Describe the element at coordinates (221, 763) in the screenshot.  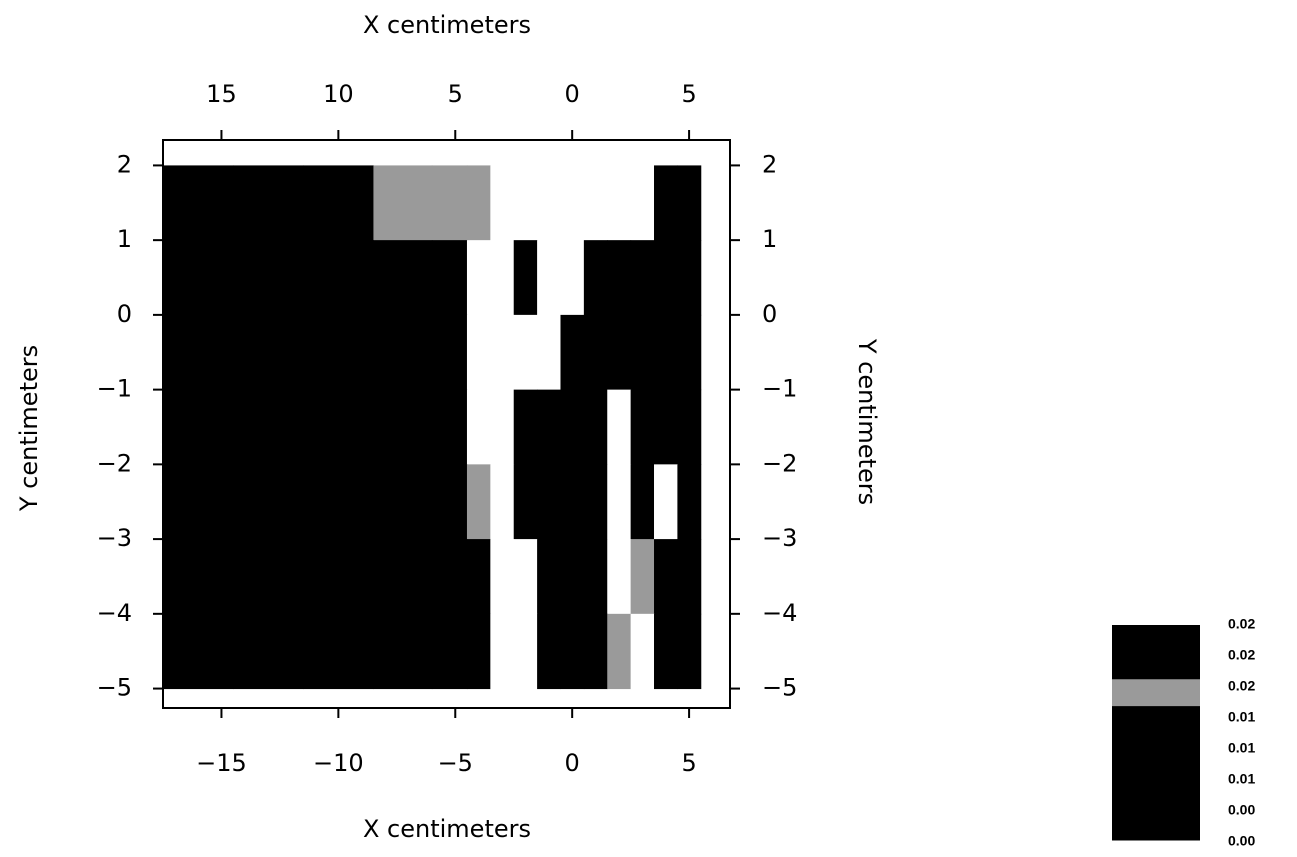
I see `x-tick-label: −15` at that location.